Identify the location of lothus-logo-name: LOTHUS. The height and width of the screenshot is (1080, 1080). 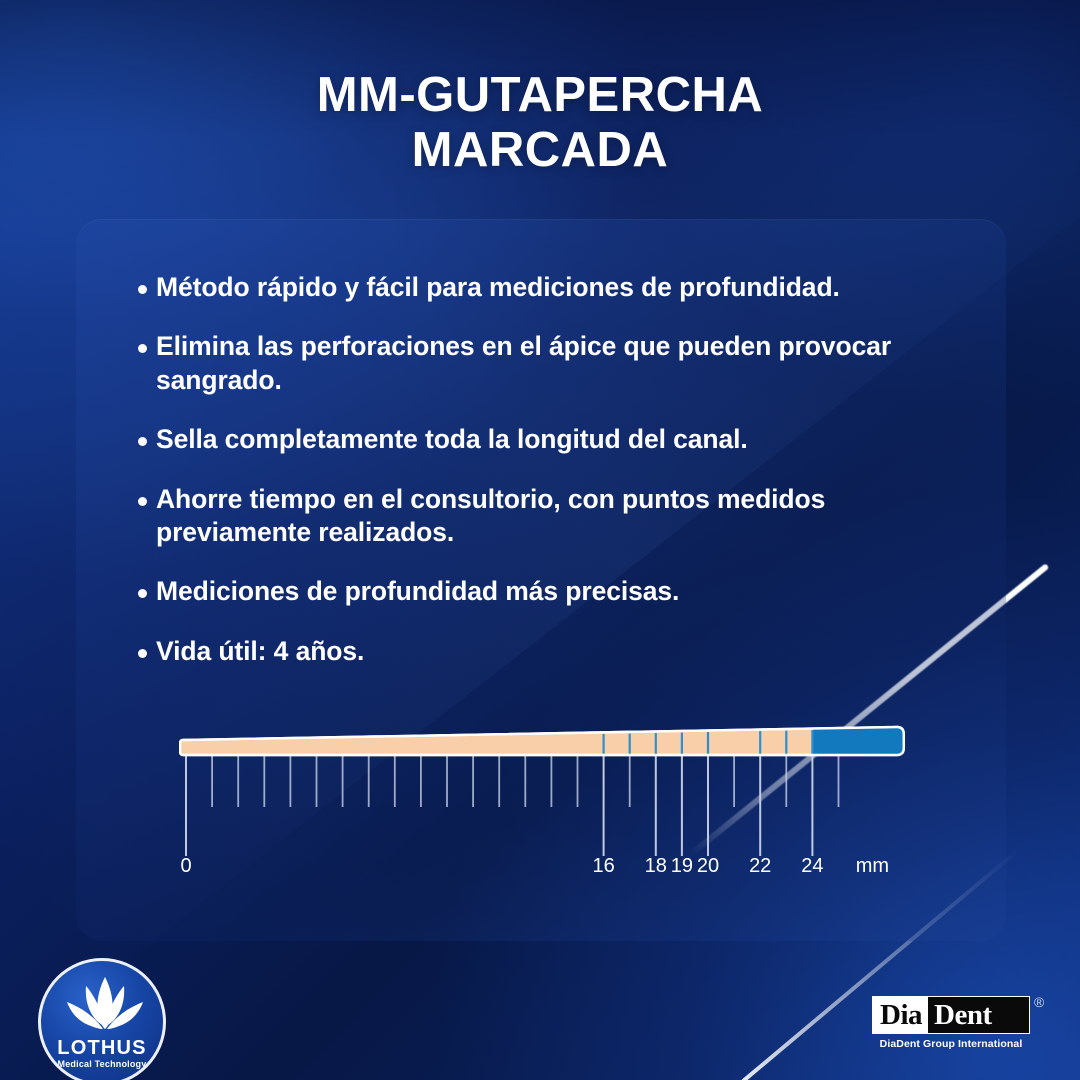
(102, 1048).